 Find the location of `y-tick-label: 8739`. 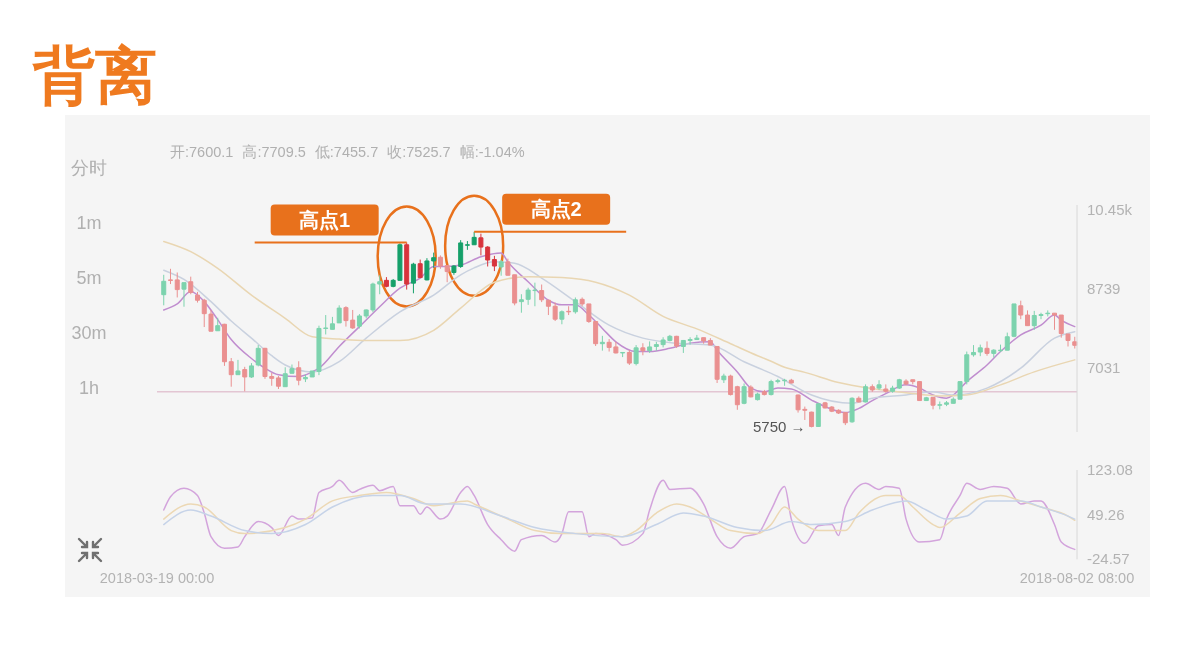

y-tick-label: 8739 is located at coordinates (1104, 289).